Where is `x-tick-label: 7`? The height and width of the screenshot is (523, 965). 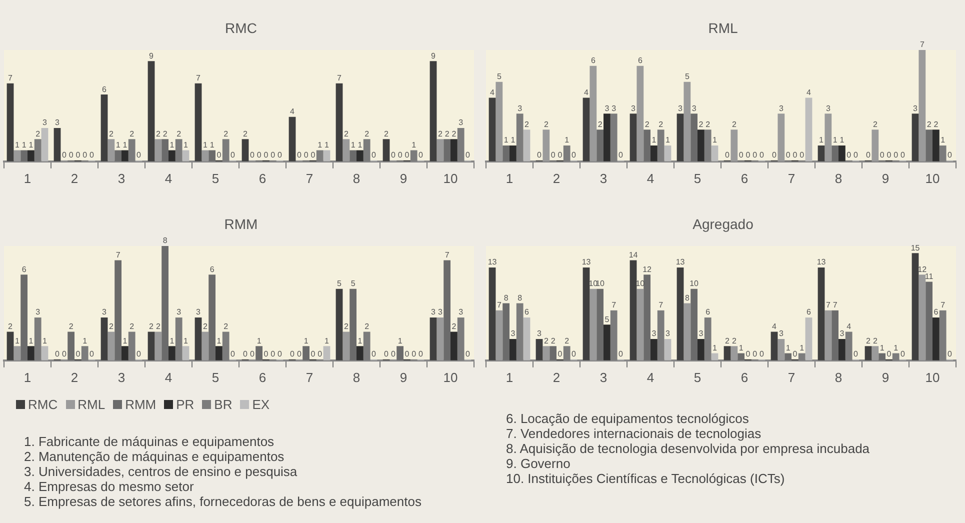
x-tick-label: 7 is located at coordinates (310, 178).